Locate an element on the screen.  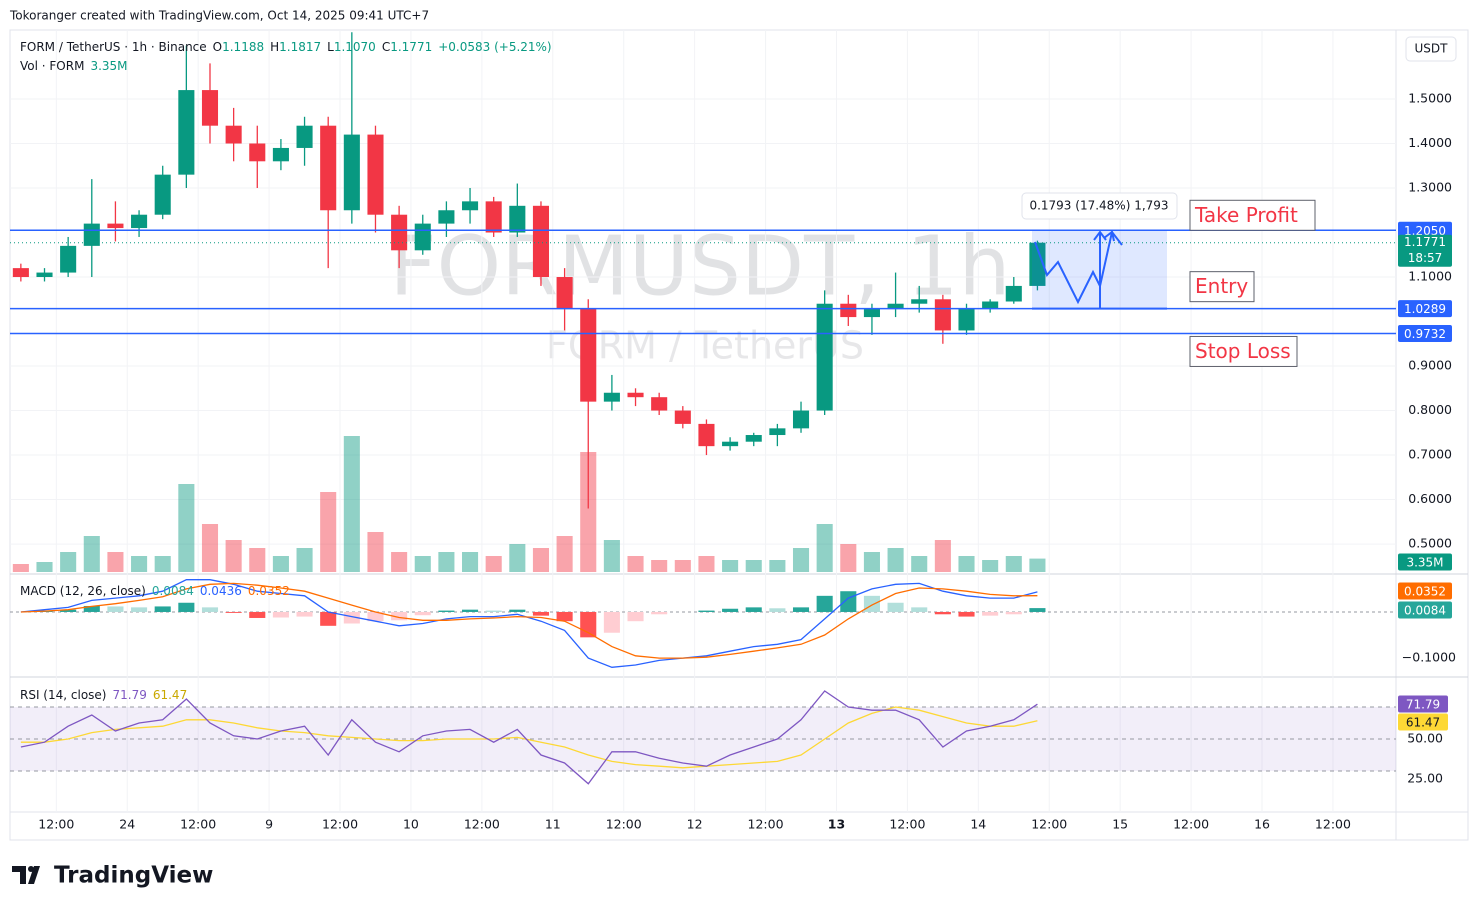
signal-value: 0.0352 is located at coordinates (269, 591).